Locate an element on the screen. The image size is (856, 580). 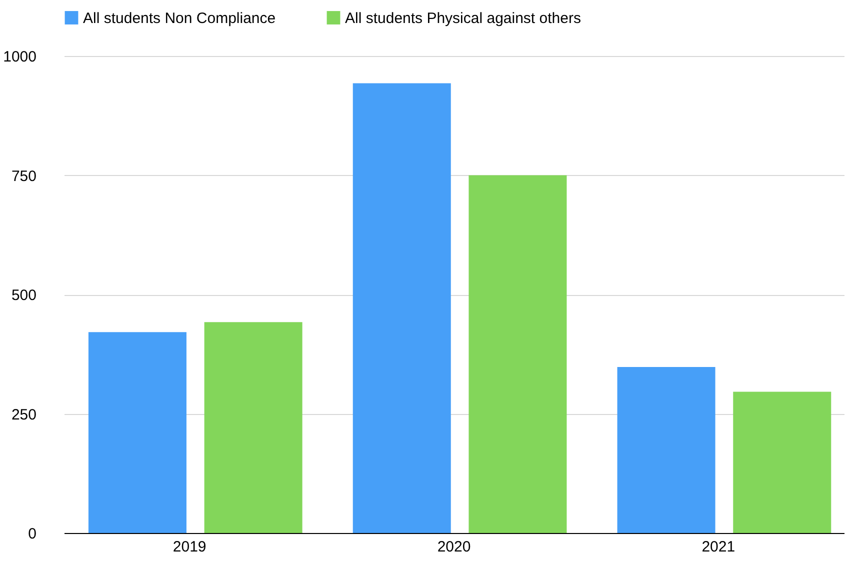
y-tick-label: 500 is located at coordinates (23, 295).